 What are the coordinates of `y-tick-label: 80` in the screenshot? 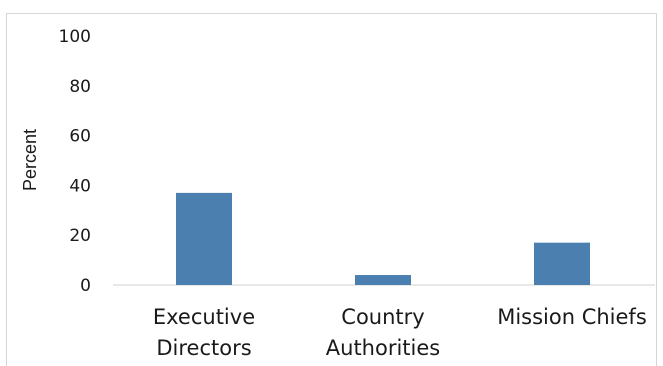 It's located at (80, 87).